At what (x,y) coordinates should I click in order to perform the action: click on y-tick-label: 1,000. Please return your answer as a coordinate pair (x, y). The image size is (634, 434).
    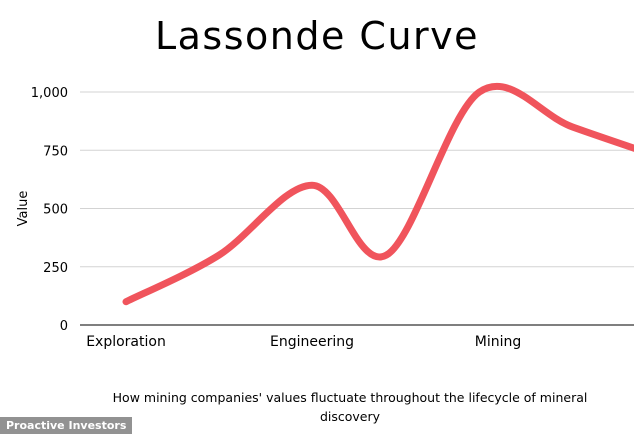
    Looking at the image, I should click on (49, 93).